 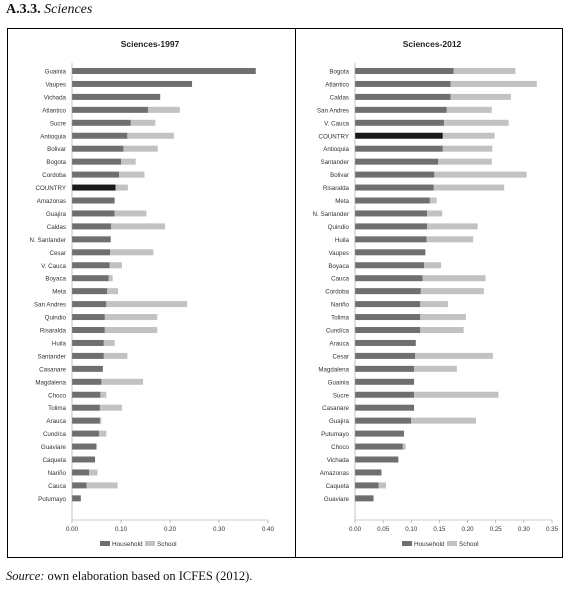 What do you see at coordinates (552, 529) in the screenshot?
I see `x-tick-label: 0.35` at bounding box center [552, 529].